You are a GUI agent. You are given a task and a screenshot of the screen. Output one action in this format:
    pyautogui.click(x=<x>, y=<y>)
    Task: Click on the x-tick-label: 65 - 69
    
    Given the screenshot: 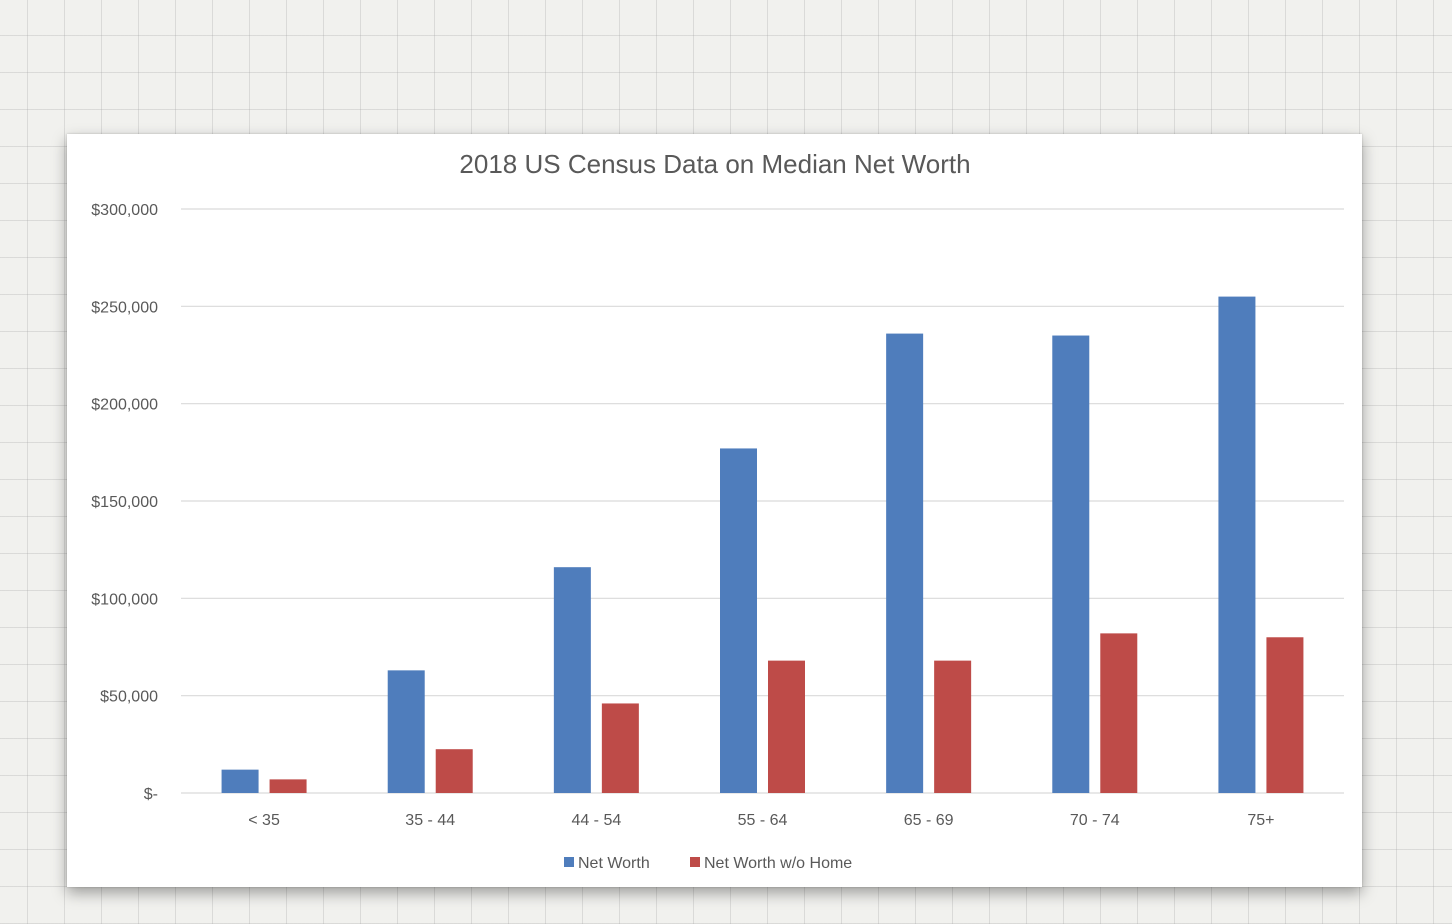 What is the action you would take?
    pyautogui.click(x=929, y=820)
    